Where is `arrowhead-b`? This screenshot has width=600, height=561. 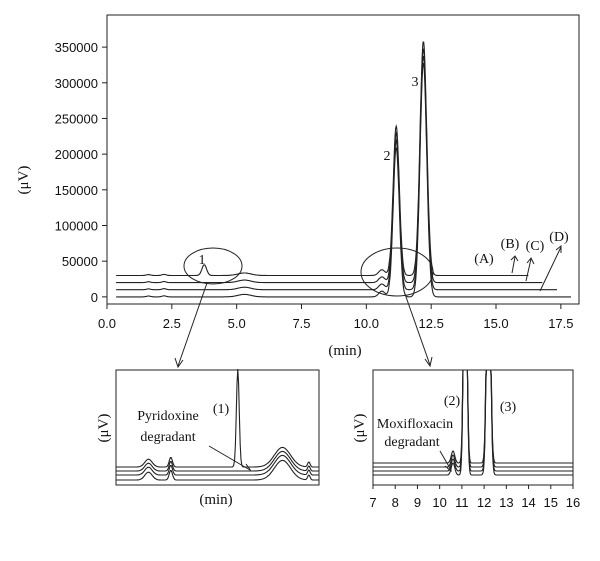
arrowhead-b is located at coordinates (514, 258).